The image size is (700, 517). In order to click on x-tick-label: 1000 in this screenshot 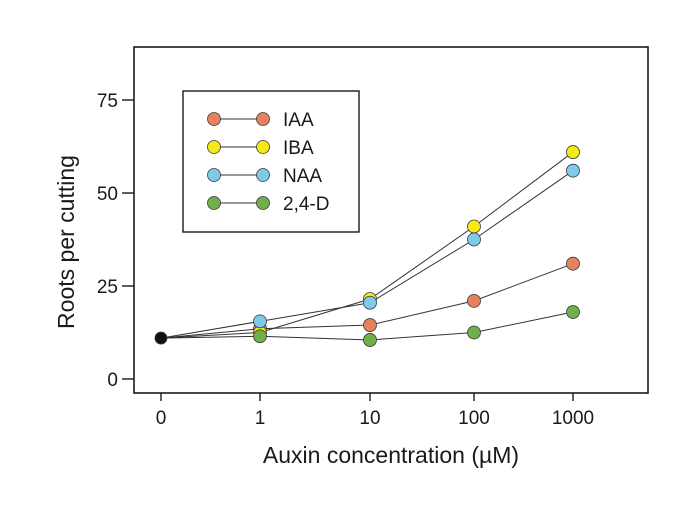, I will do `click(573, 418)`.